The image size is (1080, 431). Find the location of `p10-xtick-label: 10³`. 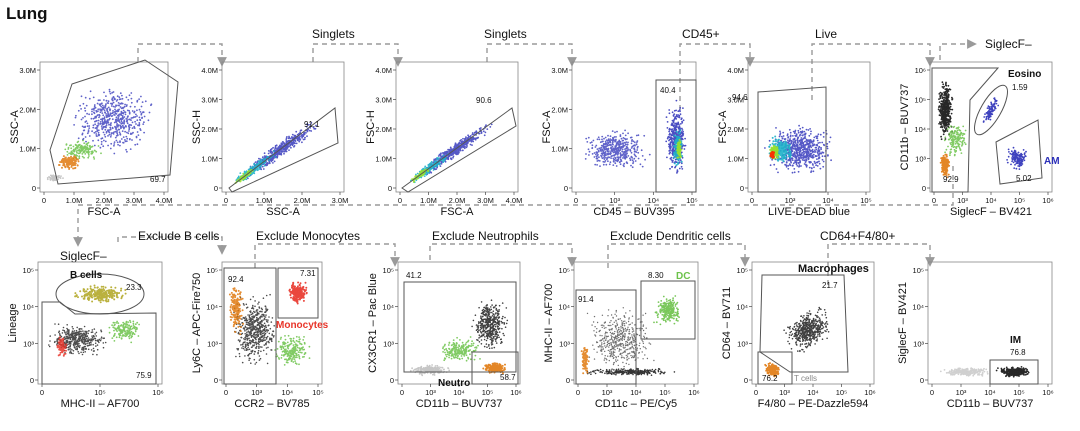

p10-xtick-label: 10³ is located at coordinates (607, 392).